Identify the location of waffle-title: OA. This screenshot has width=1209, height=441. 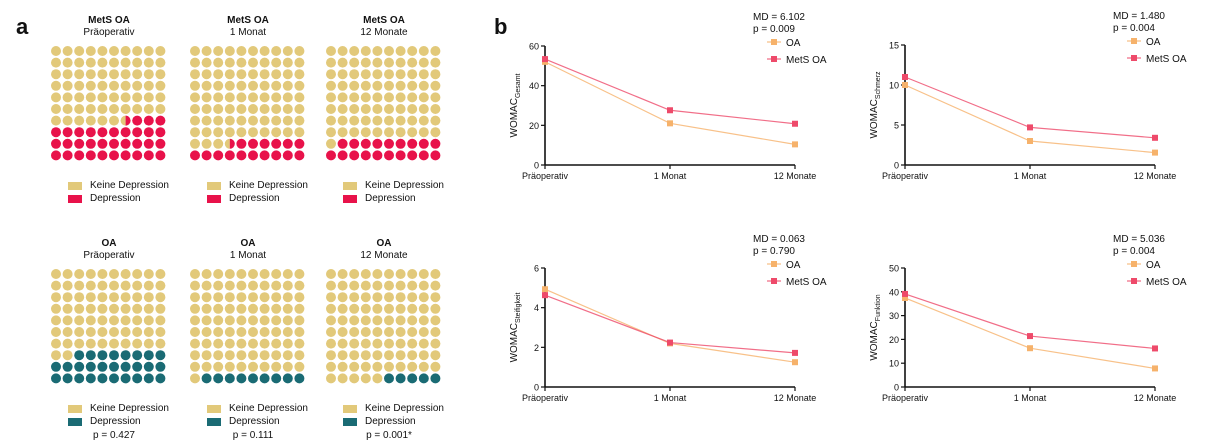
(109, 243).